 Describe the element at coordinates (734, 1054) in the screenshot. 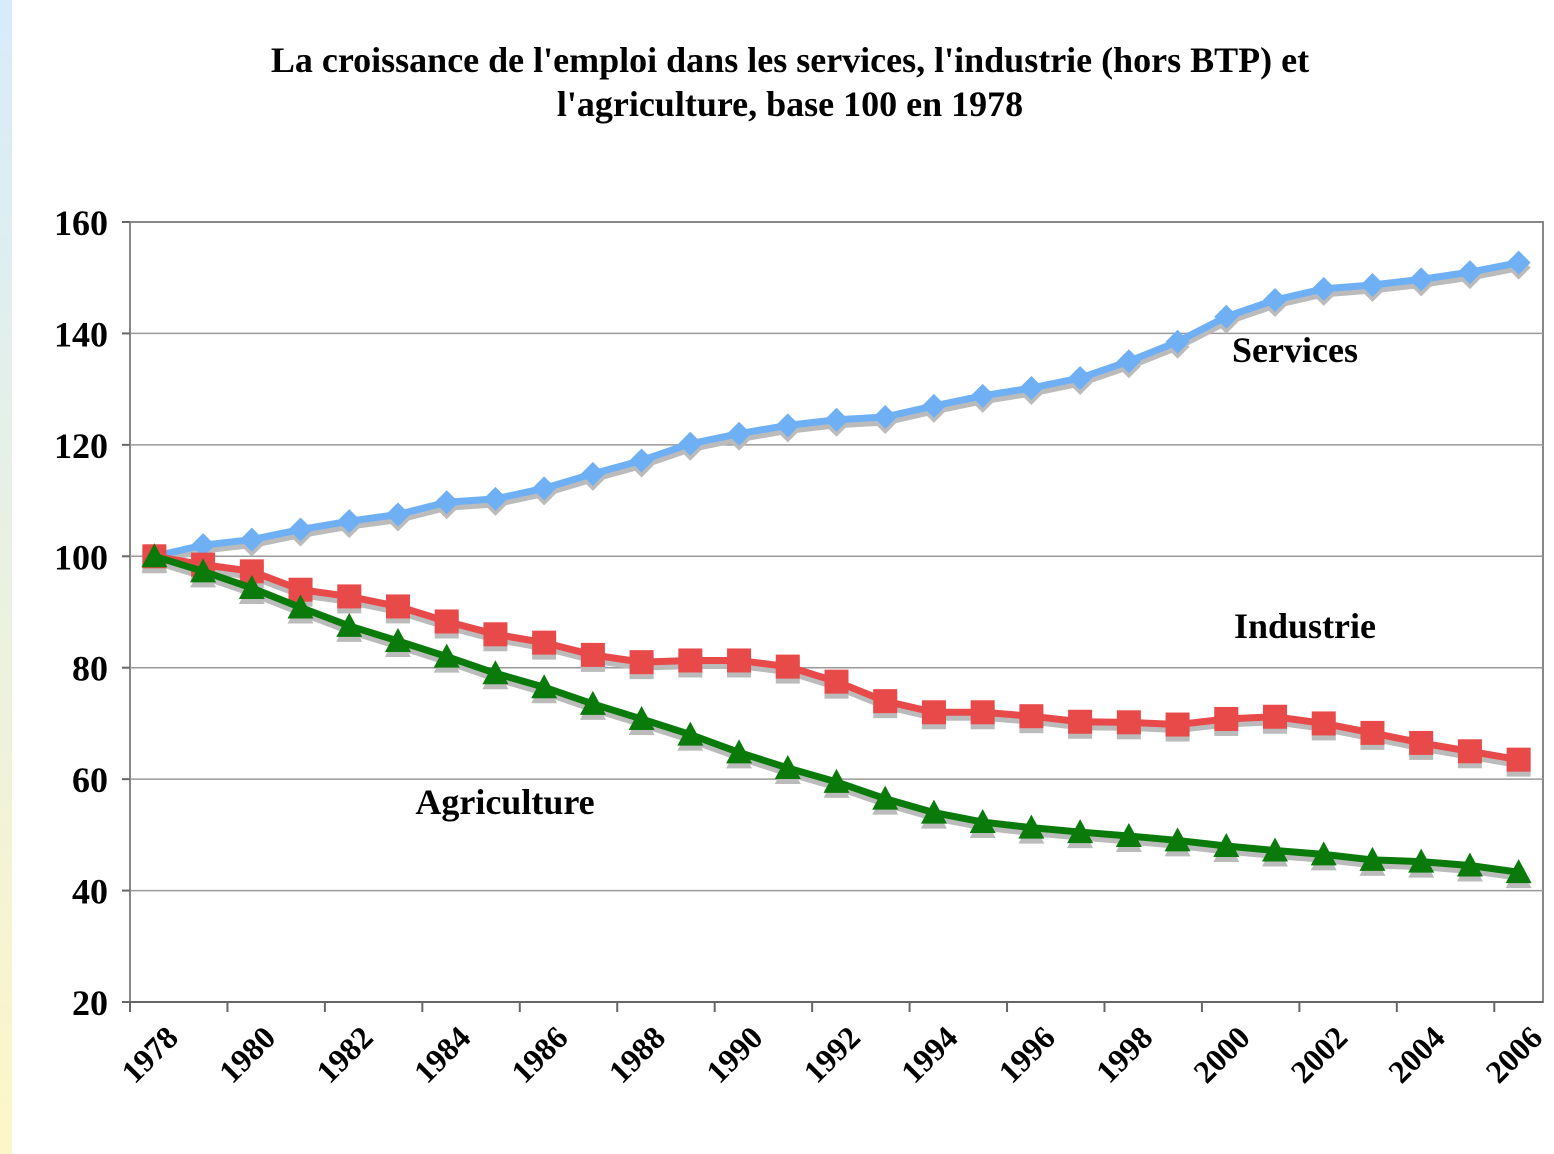

I see `x-tick-label: 1990` at that location.